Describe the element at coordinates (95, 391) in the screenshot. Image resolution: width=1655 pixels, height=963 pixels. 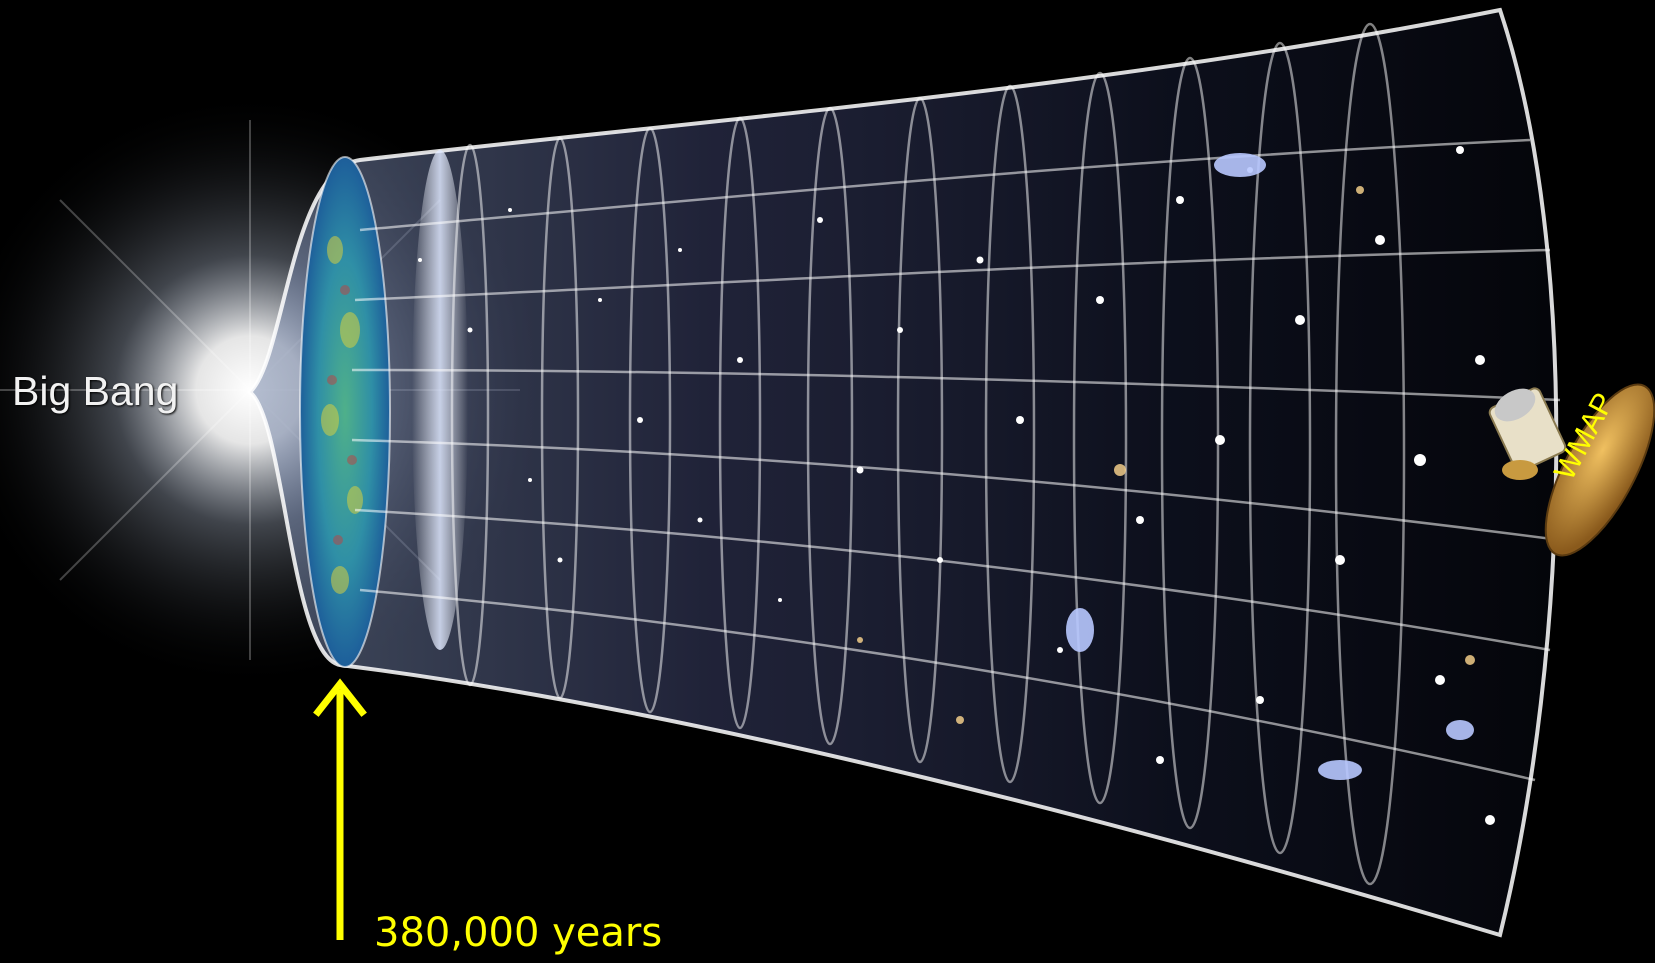
I see `big-bang-label: Big Bang` at that location.